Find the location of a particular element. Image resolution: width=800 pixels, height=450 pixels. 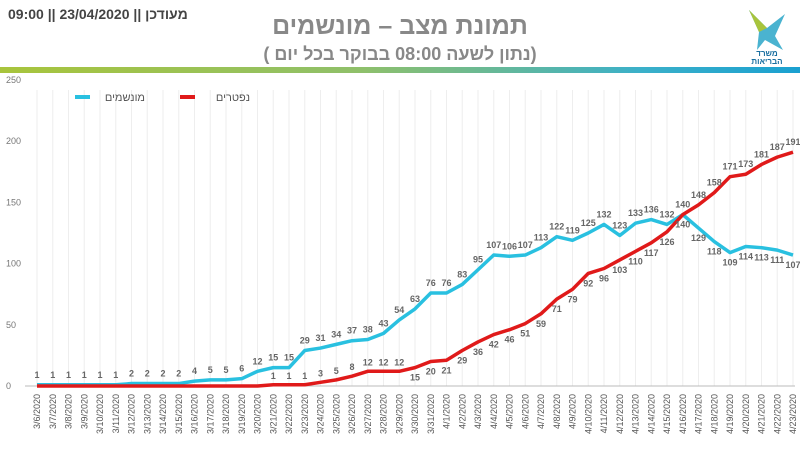

x-tick-label: 4/15/2020 is located at coordinates (667, 414).